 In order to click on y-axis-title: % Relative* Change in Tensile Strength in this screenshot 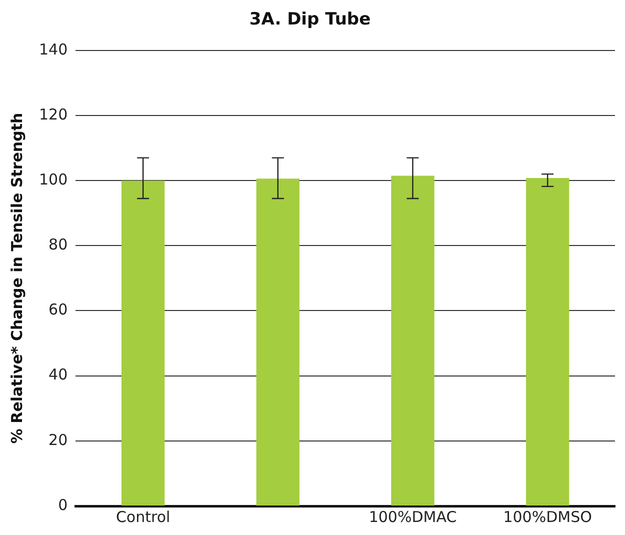, I will do `click(17, 278)`.